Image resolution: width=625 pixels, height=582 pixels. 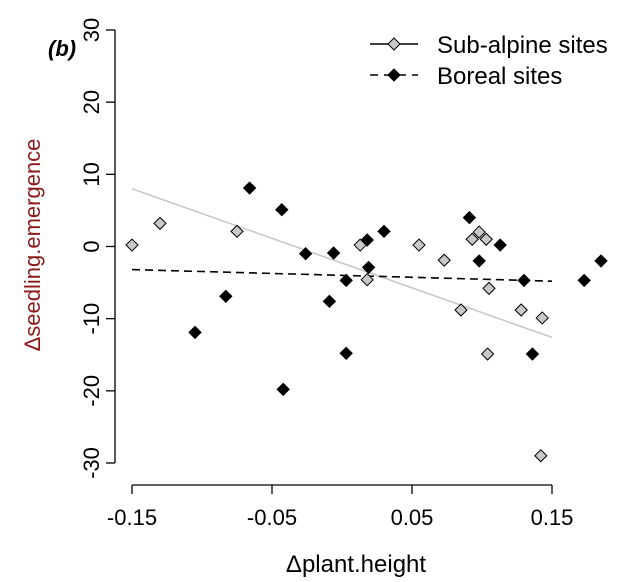 What do you see at coordinates (91, 391) in the screenshot?
I see `y-tick-label: -20` at bounding box center [91, 391].